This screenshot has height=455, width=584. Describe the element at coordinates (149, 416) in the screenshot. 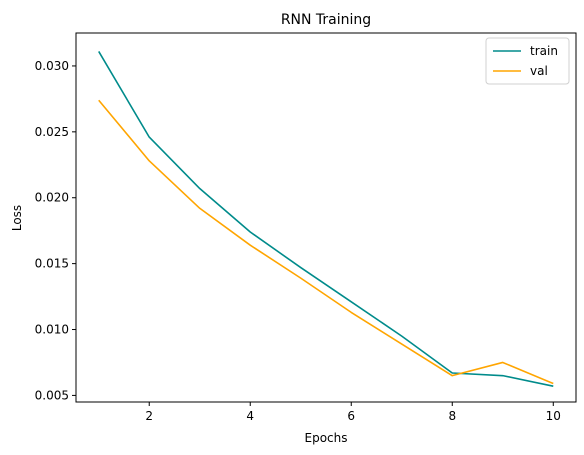

I see `x-tick-label: 2` at that location.